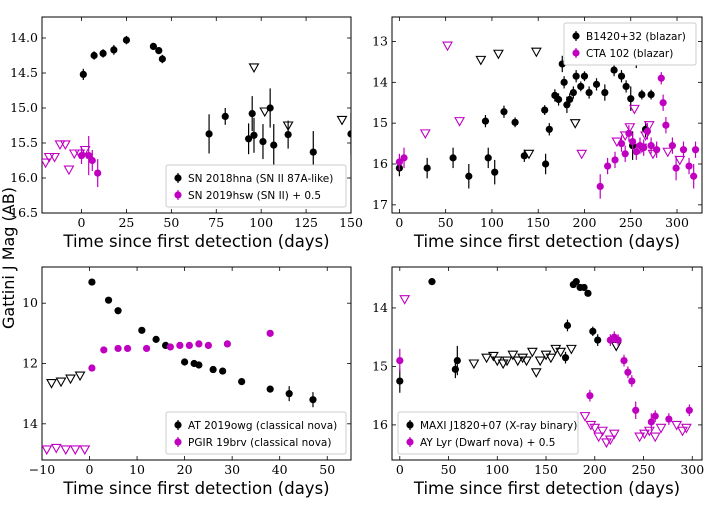 The width and height of the screenshot is (723, 516). Describe the element at coordinates (9, 258) in the screenshot. I see `y-axis-label: Gattini J Mag (AB)` at that location.